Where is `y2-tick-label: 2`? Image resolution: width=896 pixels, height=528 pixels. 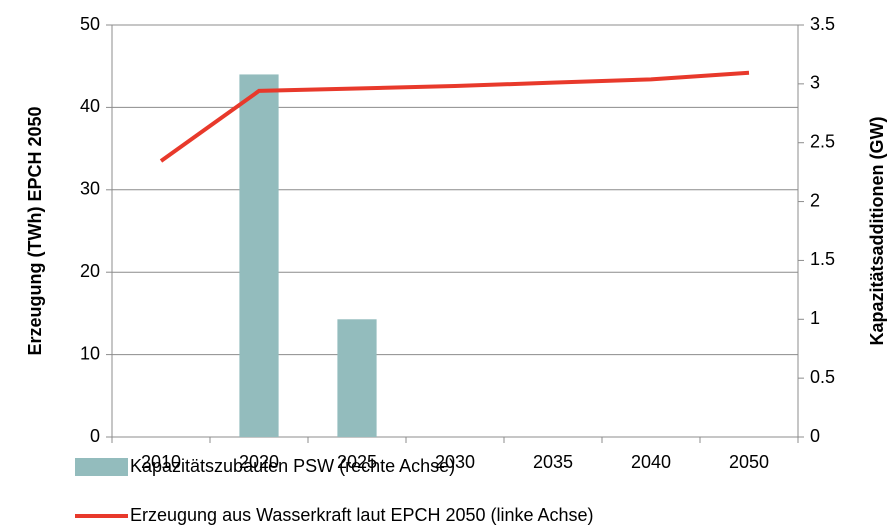 y2-tick-label: 2 is located at coordinates (815, 200).